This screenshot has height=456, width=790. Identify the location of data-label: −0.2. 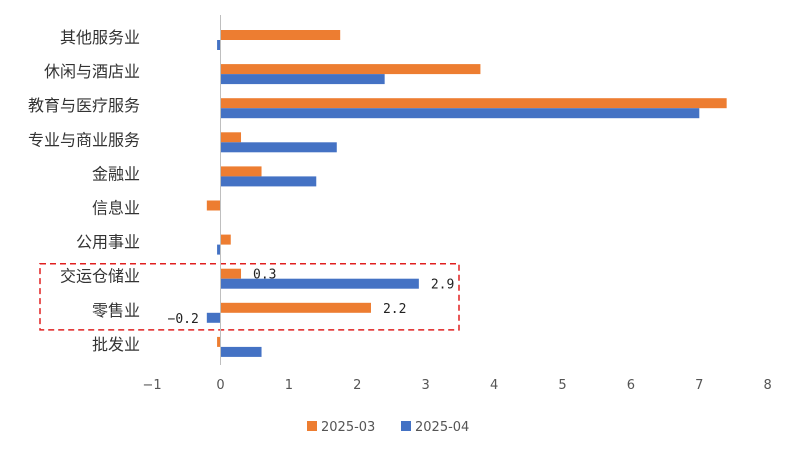
(183, 319).